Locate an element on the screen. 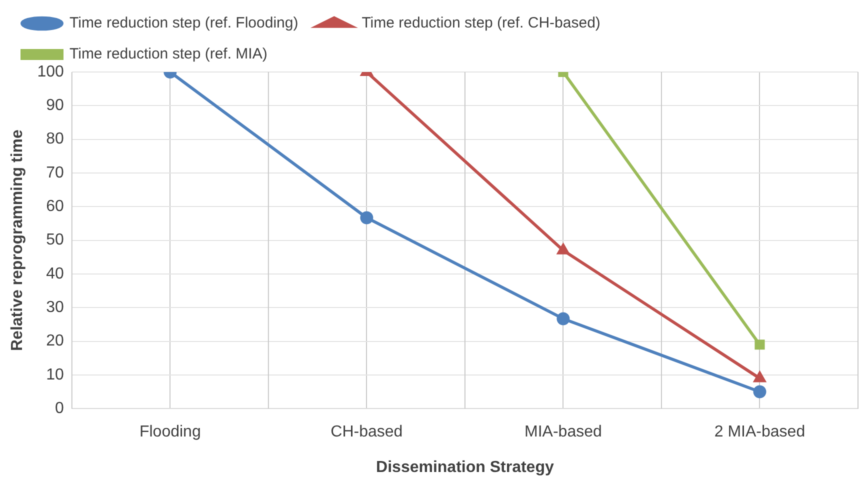 Image resolution: width=866 pixels, height=481 pixels. legend-label: Time reduction step (ref. Flooding) is located at coordinates (184, 23).